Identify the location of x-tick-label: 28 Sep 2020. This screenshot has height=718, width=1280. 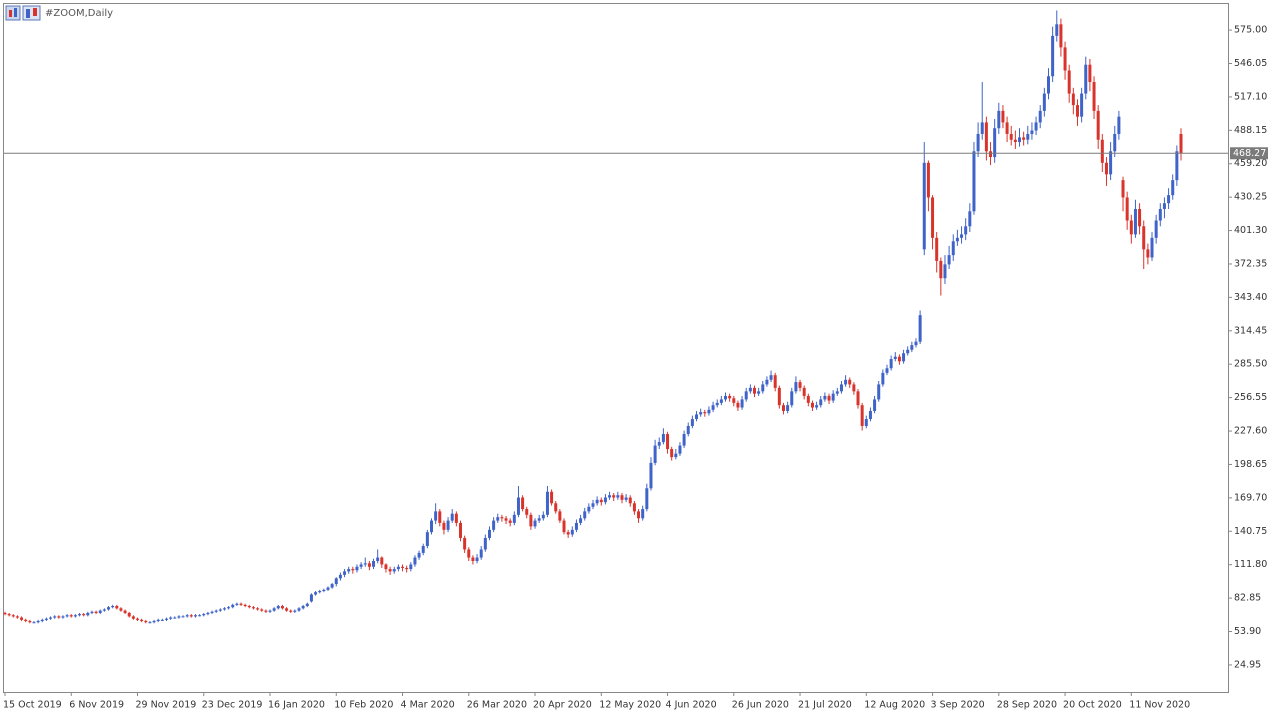
(1027, 705).